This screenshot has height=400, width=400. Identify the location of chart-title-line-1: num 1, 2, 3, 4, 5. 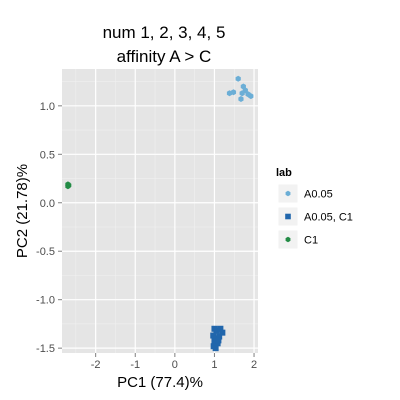
(164, 32).